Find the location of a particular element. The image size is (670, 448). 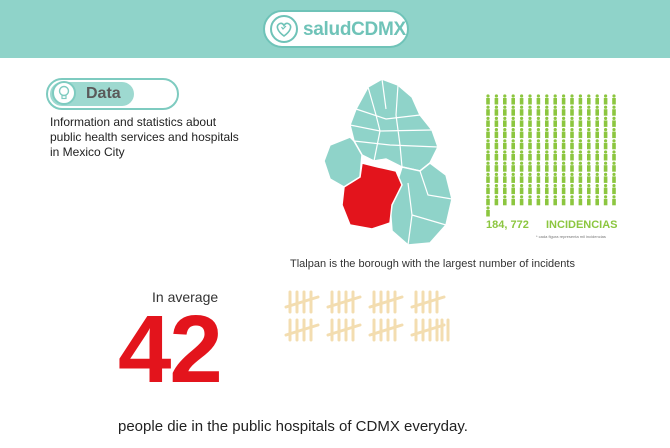

map-borough-north is located at coordinates (394, 125).